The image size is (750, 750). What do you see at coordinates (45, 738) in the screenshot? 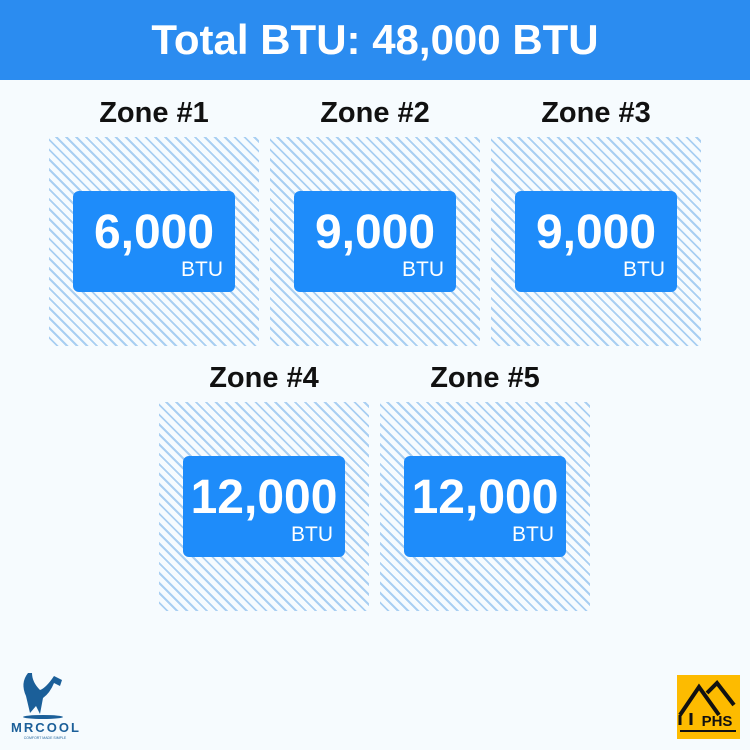
I see `svg-text: COMFORT MADE SIMPLE` at bounding box center [45, 738].